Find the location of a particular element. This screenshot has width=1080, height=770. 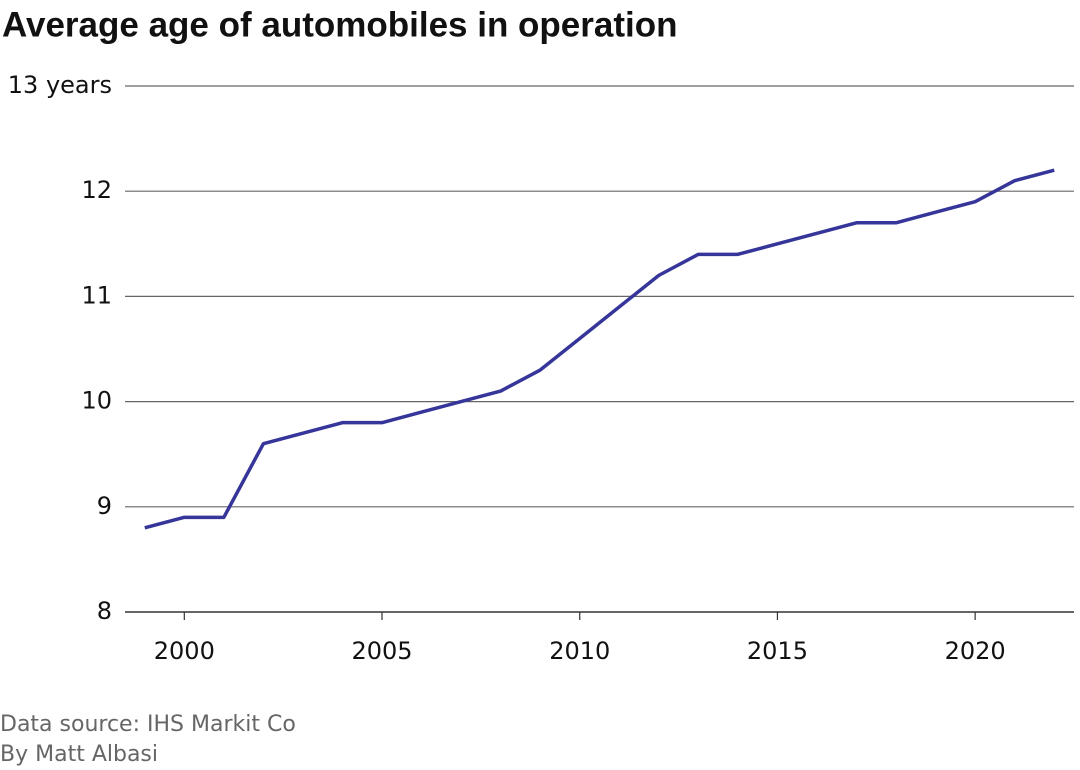

y-tick-label: 9 is located at coordinates (104, 506).